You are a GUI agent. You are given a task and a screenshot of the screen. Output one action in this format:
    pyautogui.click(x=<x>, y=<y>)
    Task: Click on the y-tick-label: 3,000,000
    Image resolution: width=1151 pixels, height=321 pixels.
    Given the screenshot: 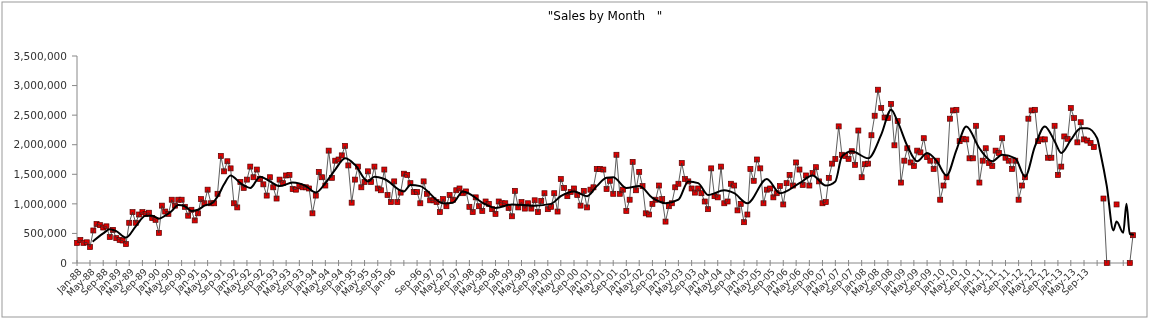 What is the action you would take?
    pyautogui.click(x=40, y=85)
    